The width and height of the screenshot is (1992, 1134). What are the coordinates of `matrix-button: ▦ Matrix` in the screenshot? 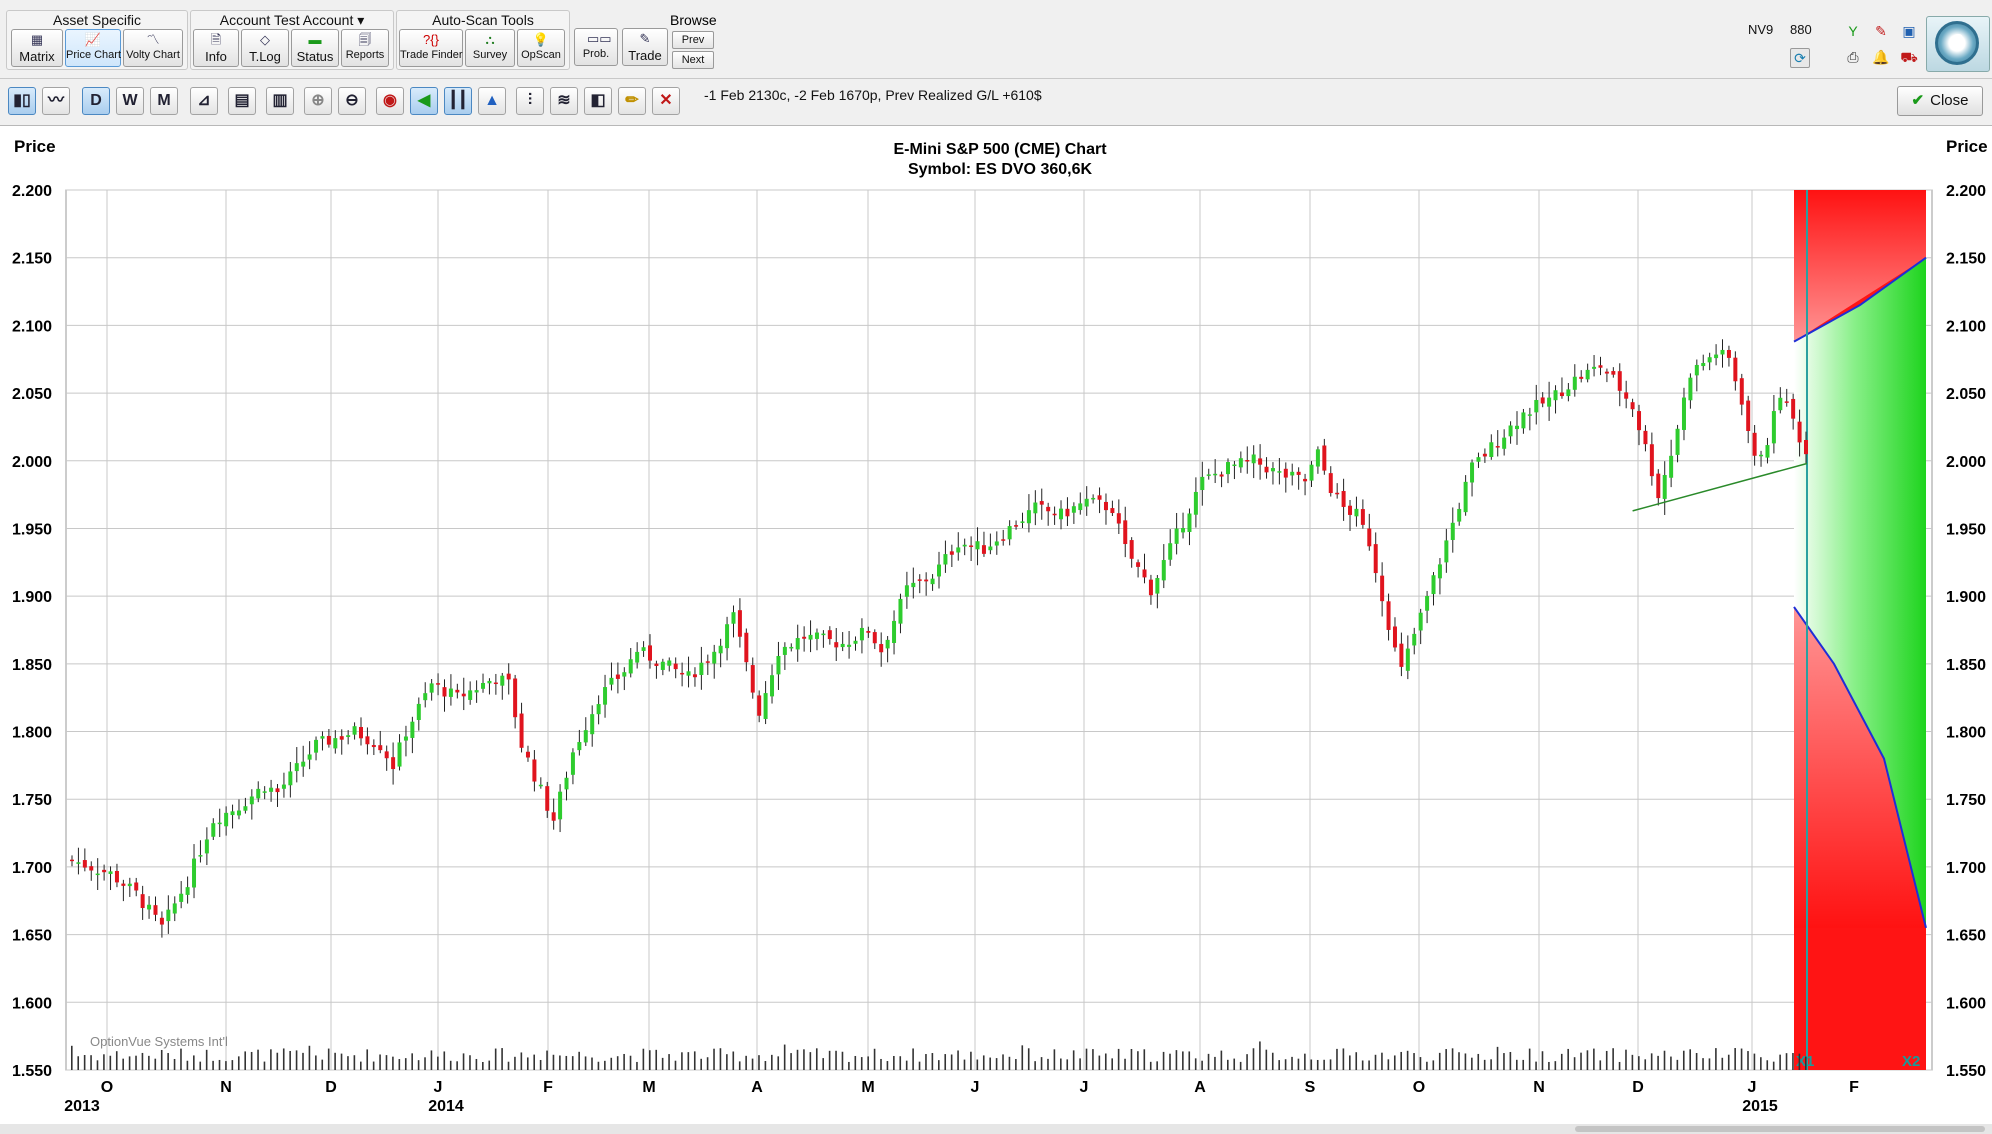 It's located at (37, 48).